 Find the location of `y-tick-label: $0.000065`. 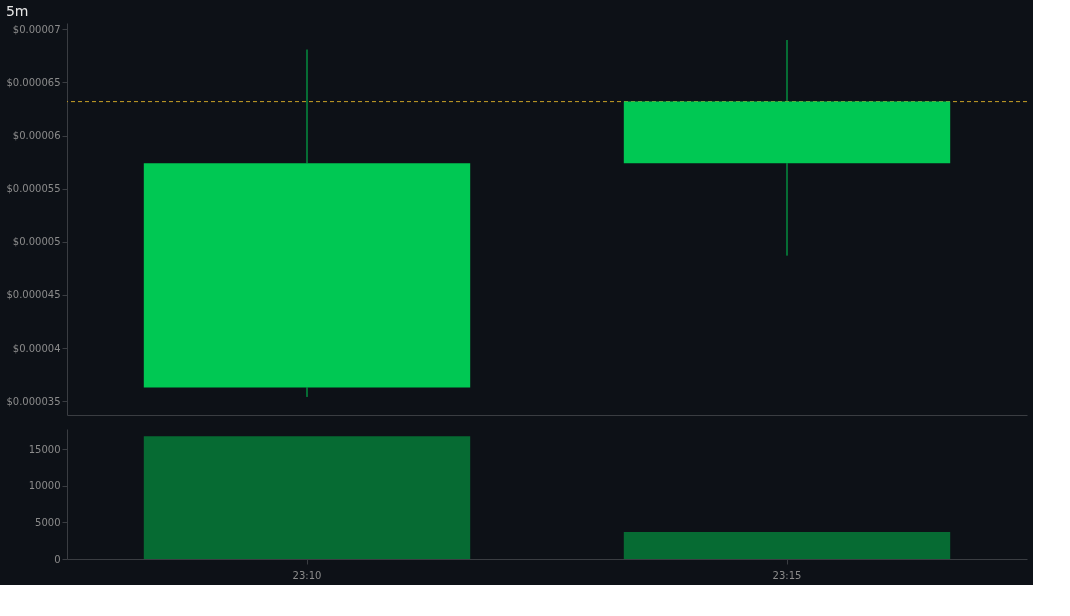

y-tick-label: $0.000065 is located at coordinates (33, 82).